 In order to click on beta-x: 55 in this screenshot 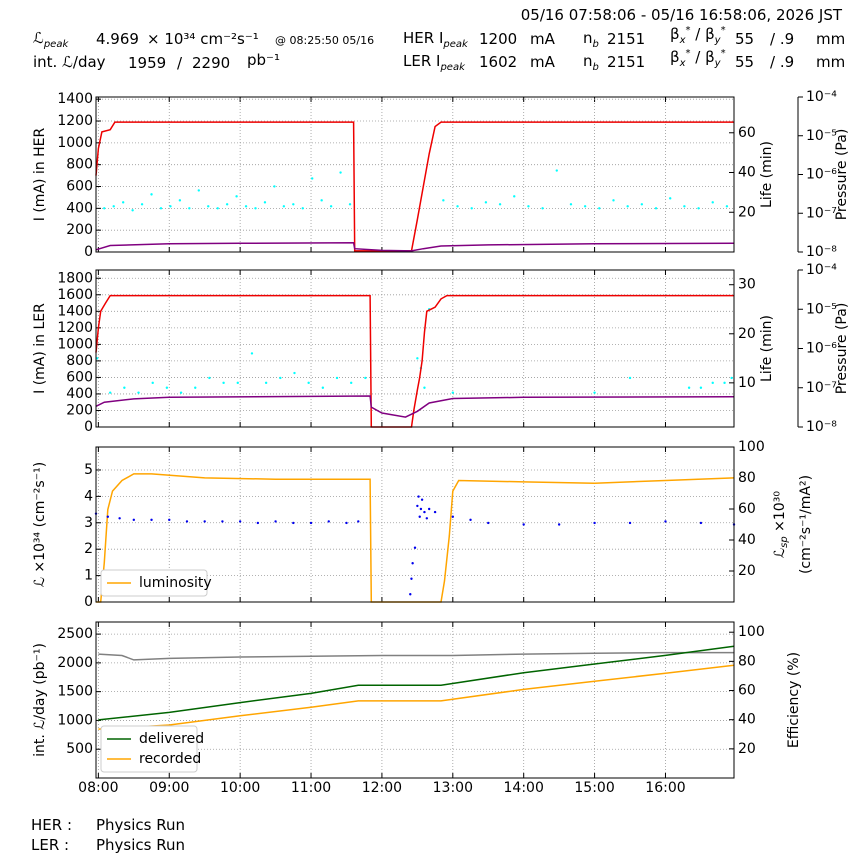, I will do `click(745, 39)`.